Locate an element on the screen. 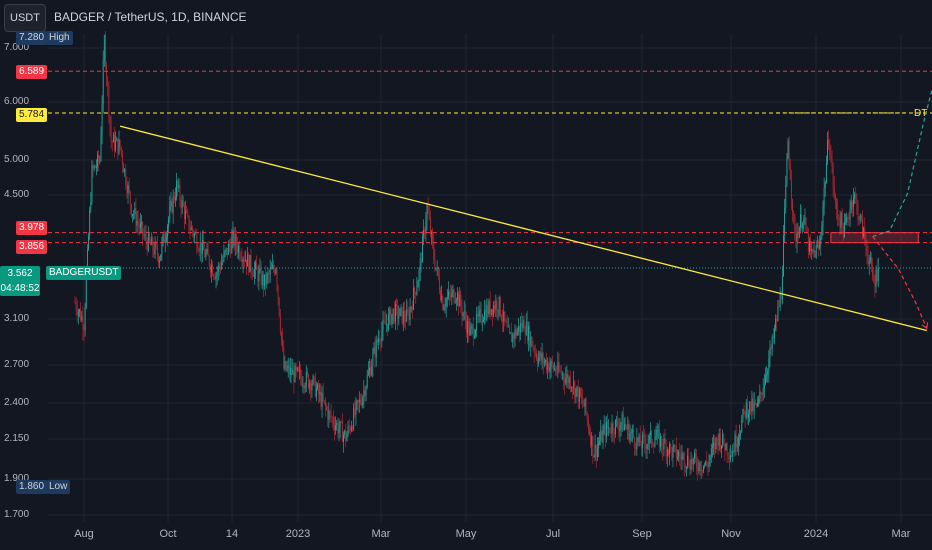  price-tag-low-value: 1.860 is located at coordinates (32, 487).